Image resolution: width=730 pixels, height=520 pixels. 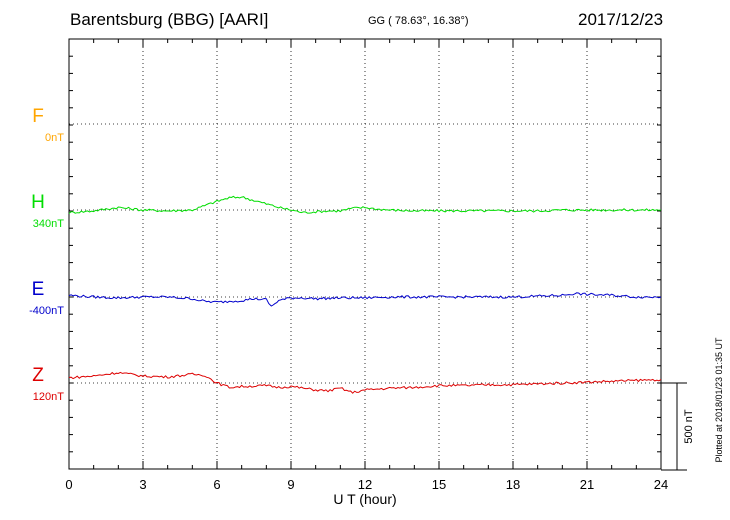 What do you see at coordinates (364, 499) in the screenshot?
I see `x-axis-label: U T (hour)` at bounding box center [364, 499].